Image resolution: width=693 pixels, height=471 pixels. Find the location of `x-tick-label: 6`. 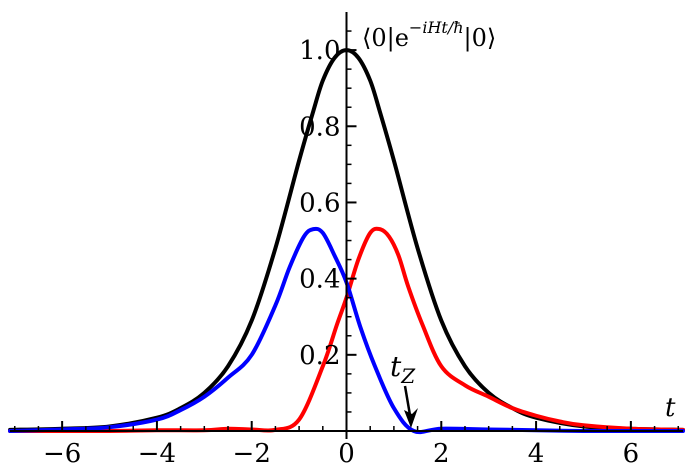

x-tick-label: 6 is located at coordinates (631, 454).